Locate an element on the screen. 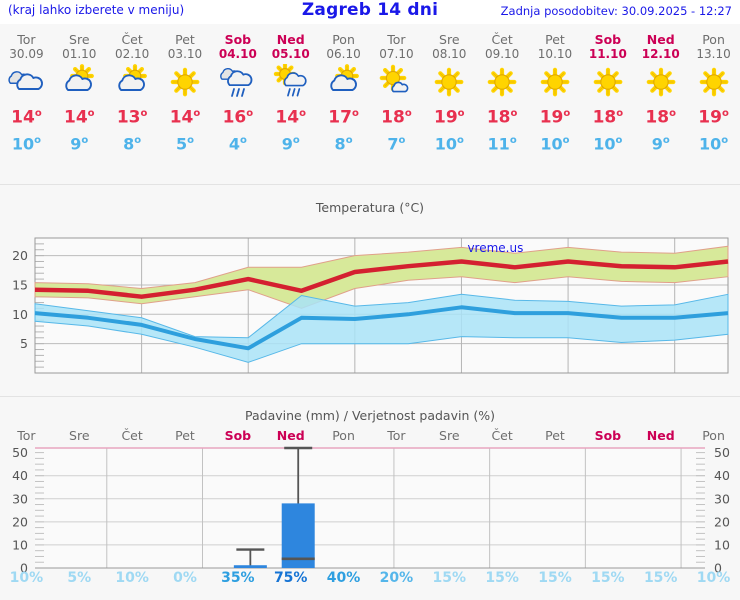 The height and width of the screenshot is (600, 740). day-date-label: 09.10 is located at coordinates (502, 54).